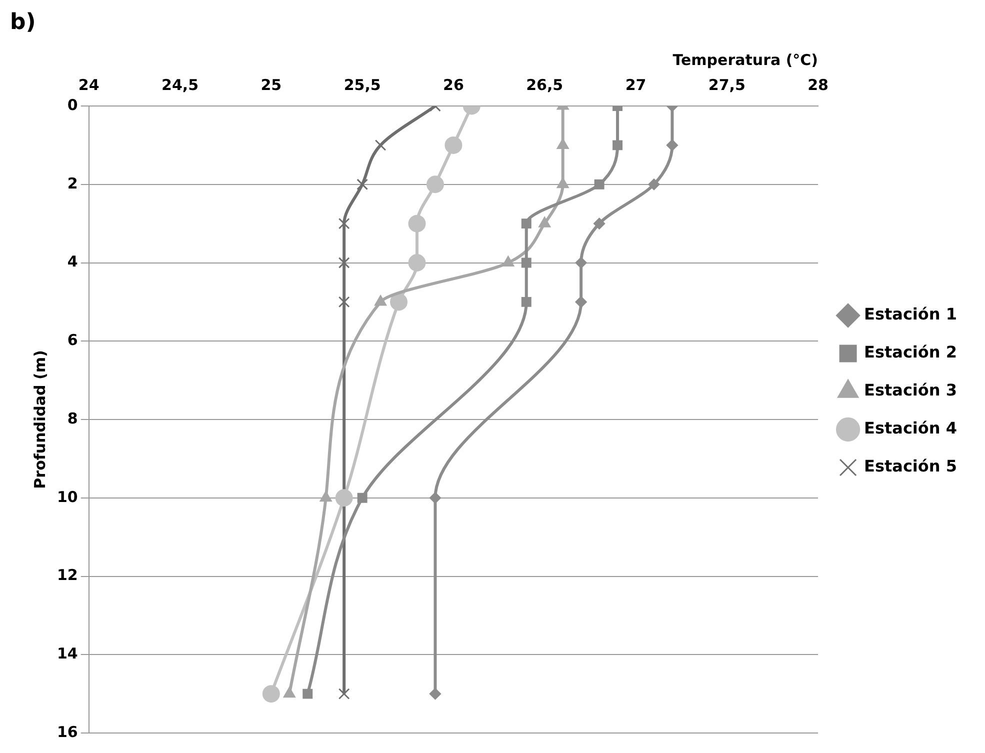 This screenshot has width=985, height=753. Describe the element at coordinates (23, 22) in the screenshot. I see `text: b)` at that location.